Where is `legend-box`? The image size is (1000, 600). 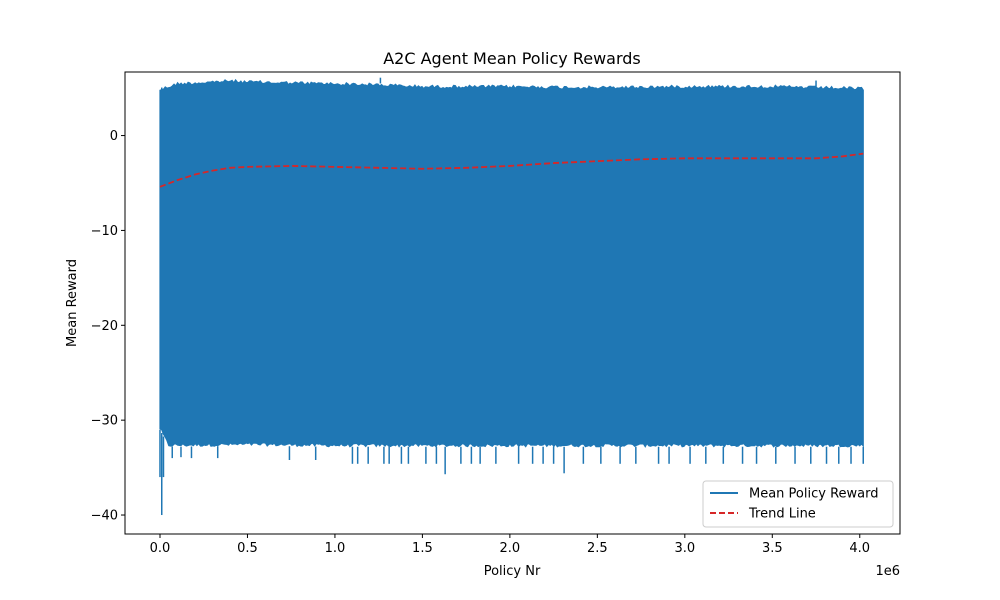 legend-box is located at coordinates (798, 504).